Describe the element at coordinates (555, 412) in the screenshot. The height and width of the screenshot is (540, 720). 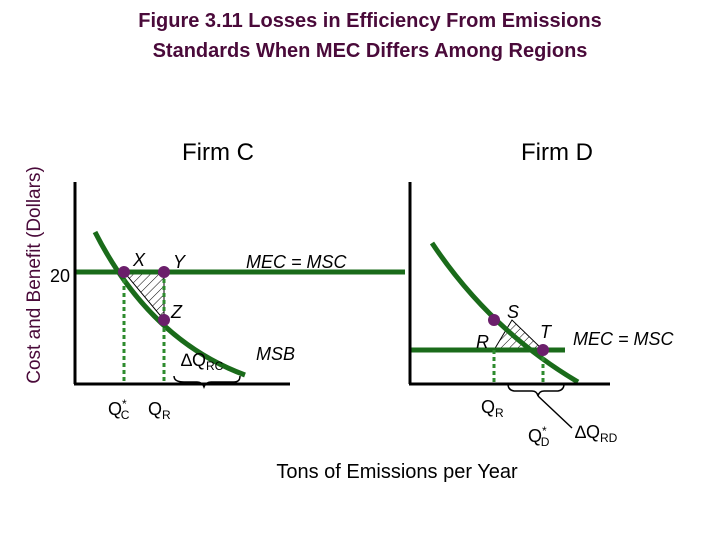
I see `firm-d-delta-q-pointer` at that location.